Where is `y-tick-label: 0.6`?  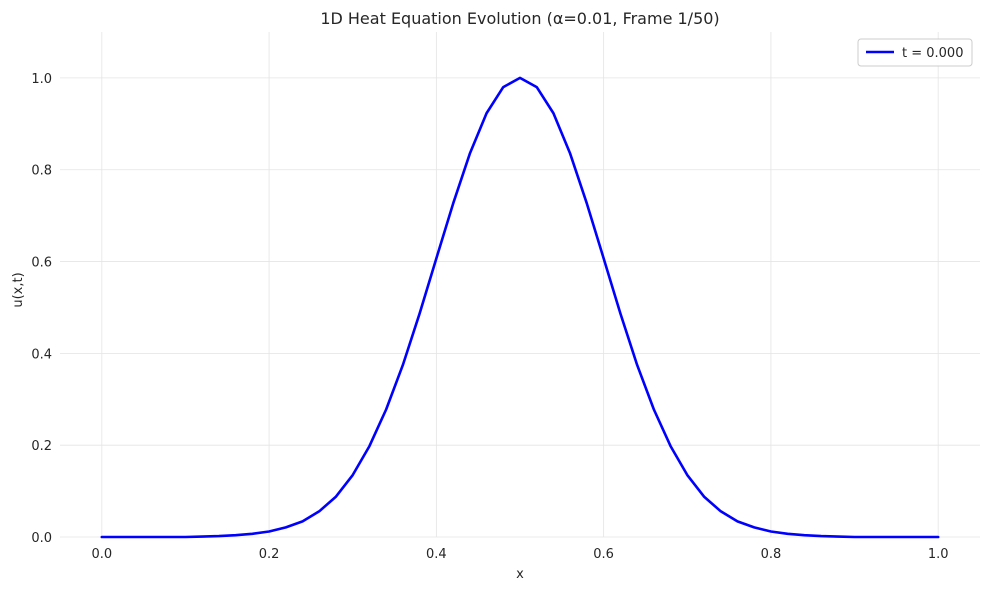 y-tick-label: 0.6 is located at coordinates (41, 263).